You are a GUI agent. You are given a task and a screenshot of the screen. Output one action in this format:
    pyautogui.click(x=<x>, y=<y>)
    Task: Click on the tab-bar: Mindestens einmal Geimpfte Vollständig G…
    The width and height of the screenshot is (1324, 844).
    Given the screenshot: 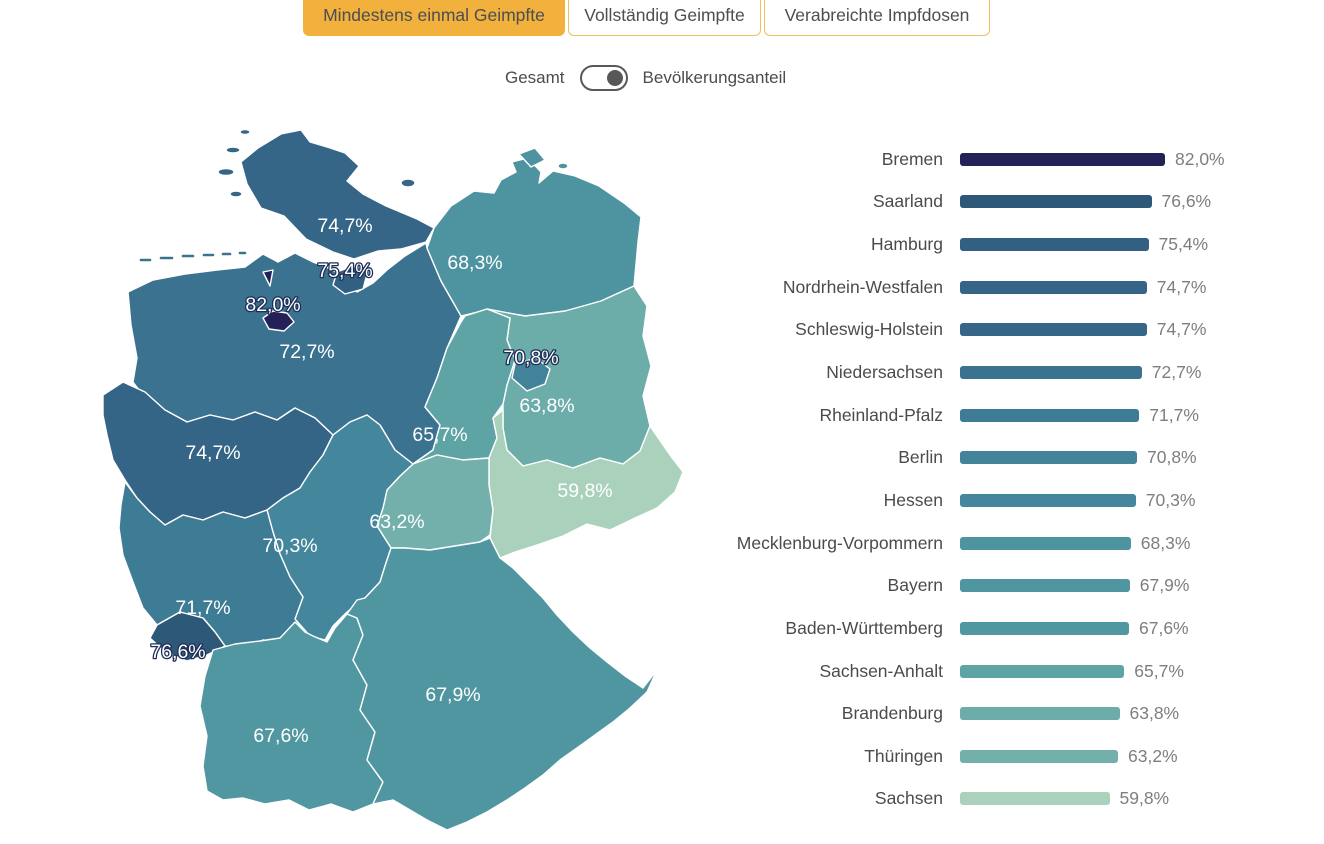 What is the action you would take?
    pyautogui.click(x=646, y=18)
    